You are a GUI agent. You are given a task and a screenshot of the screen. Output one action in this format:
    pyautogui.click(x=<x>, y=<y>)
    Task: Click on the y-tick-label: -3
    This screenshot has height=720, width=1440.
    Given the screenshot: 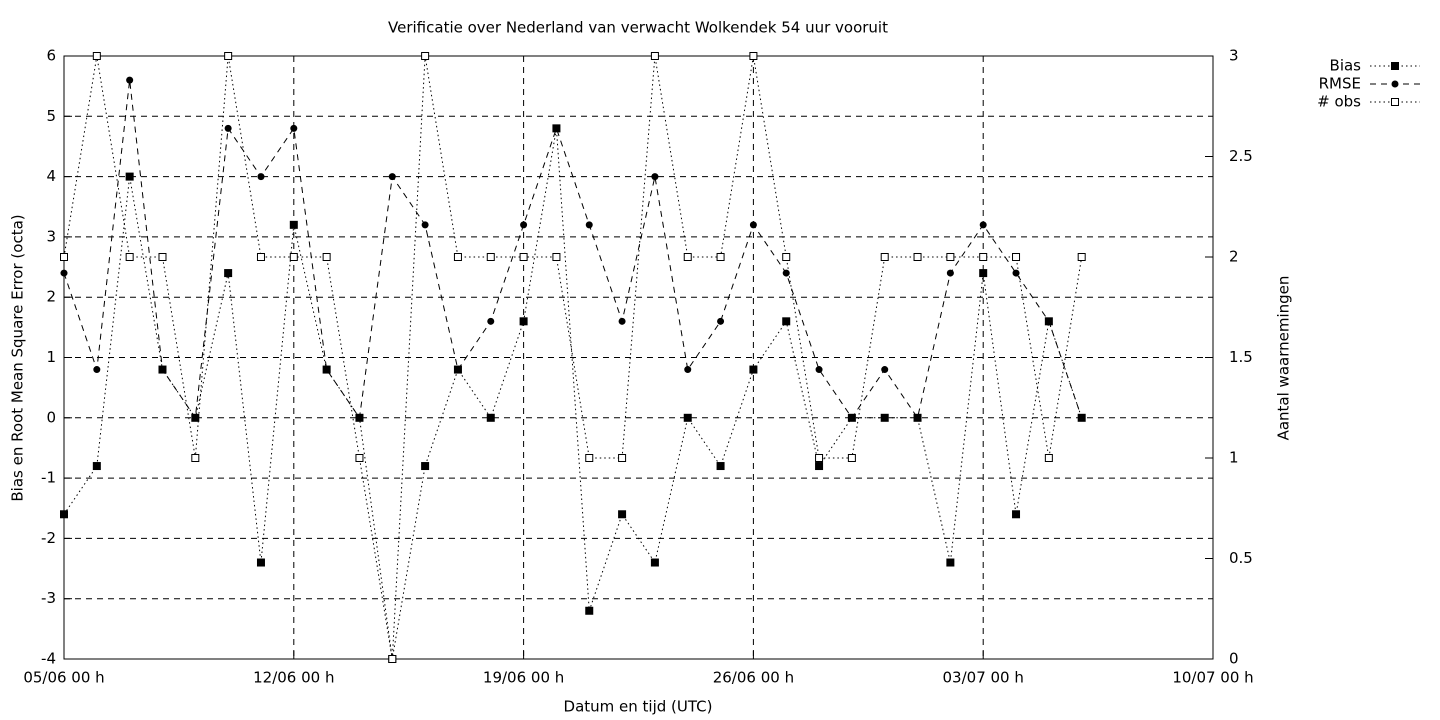 What is the action you would take?
    pyautogui.click(x=48, y=598)
    